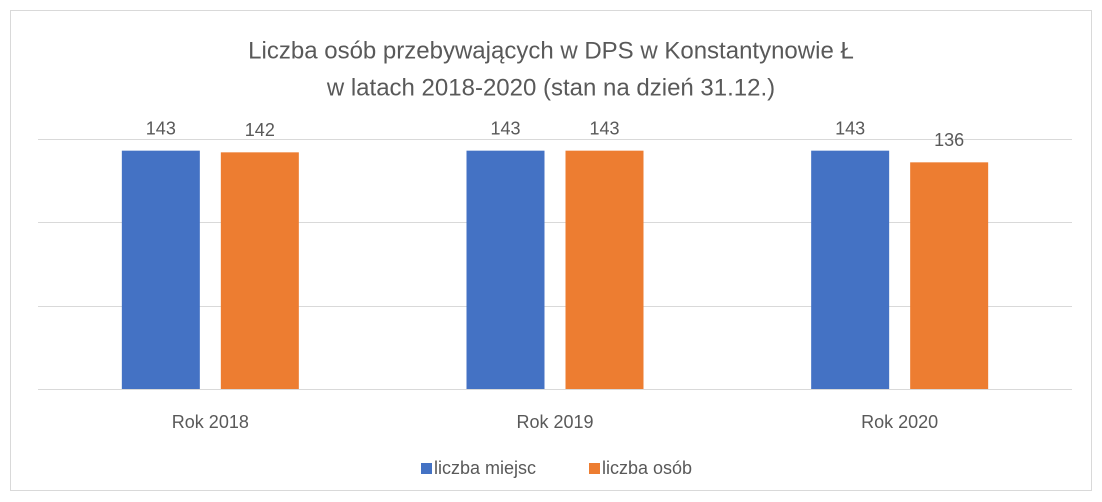  I want to click on x-tick-label: Rok 2020, so click(899, 422).